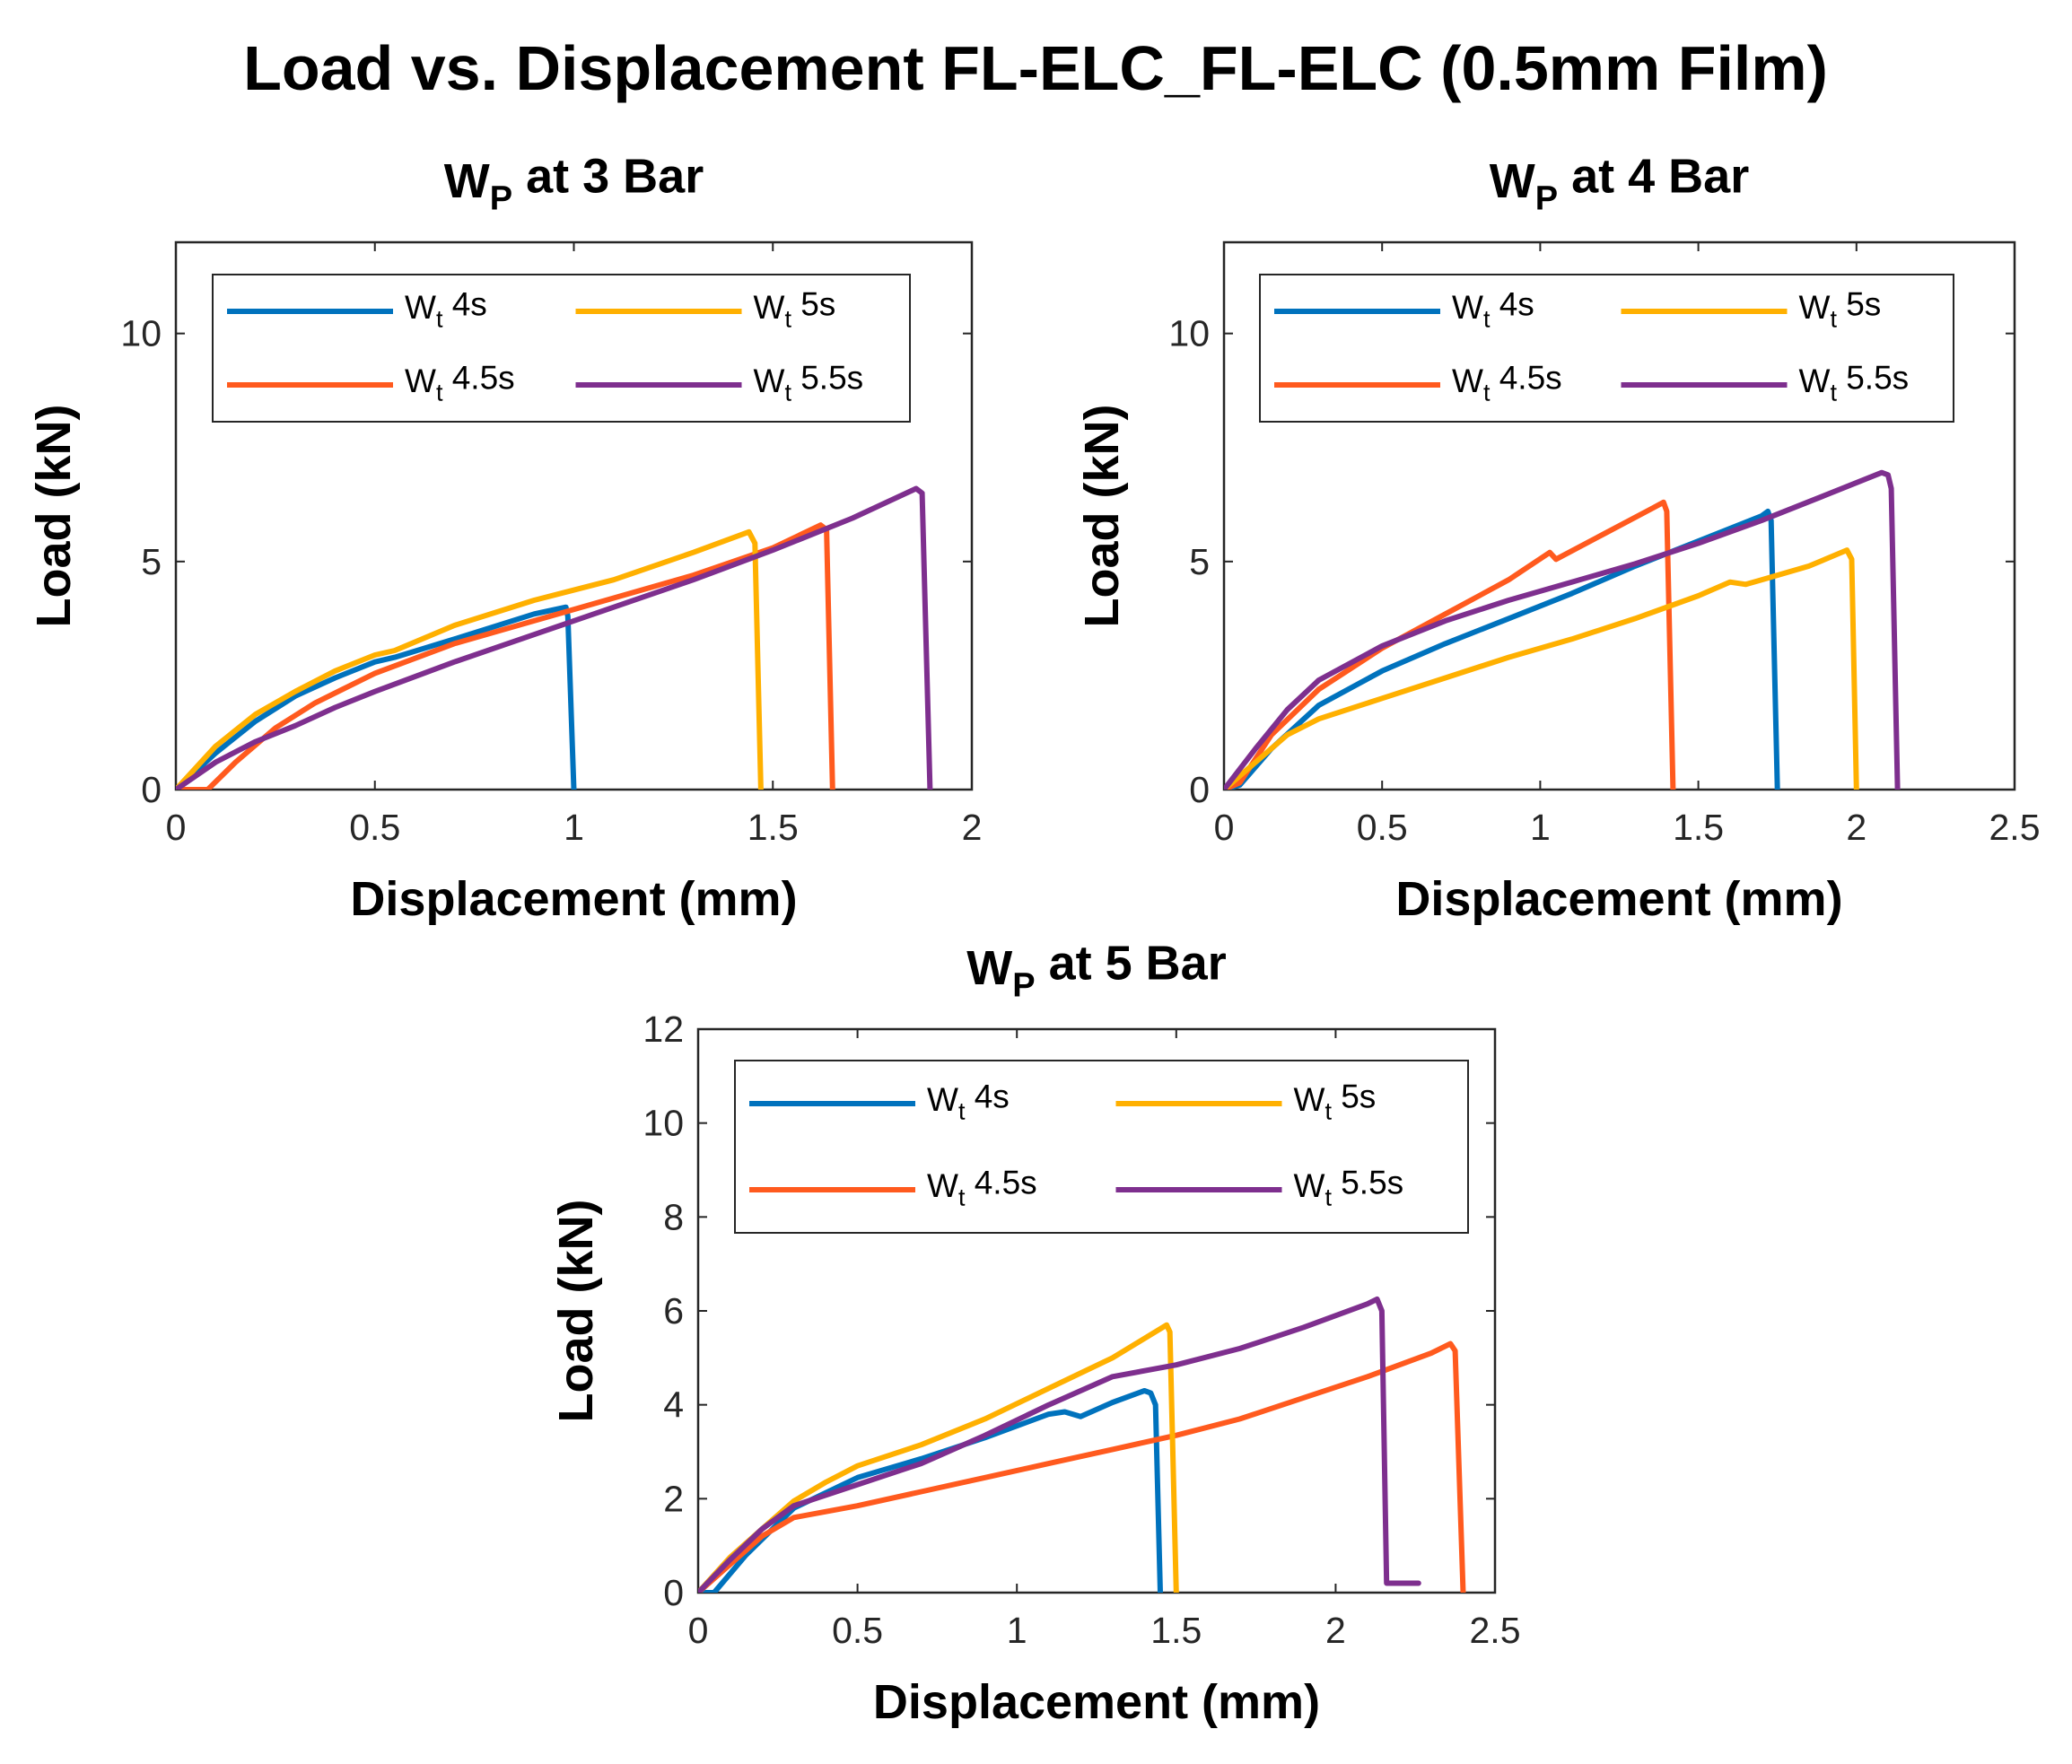 The height and width of the screenshot is (1764, 2072). What do you see at coordinates (1619, 183) in the screenshot?
I see `panel-title: WP at 4 Bar` at bounding box center [1619, 183].